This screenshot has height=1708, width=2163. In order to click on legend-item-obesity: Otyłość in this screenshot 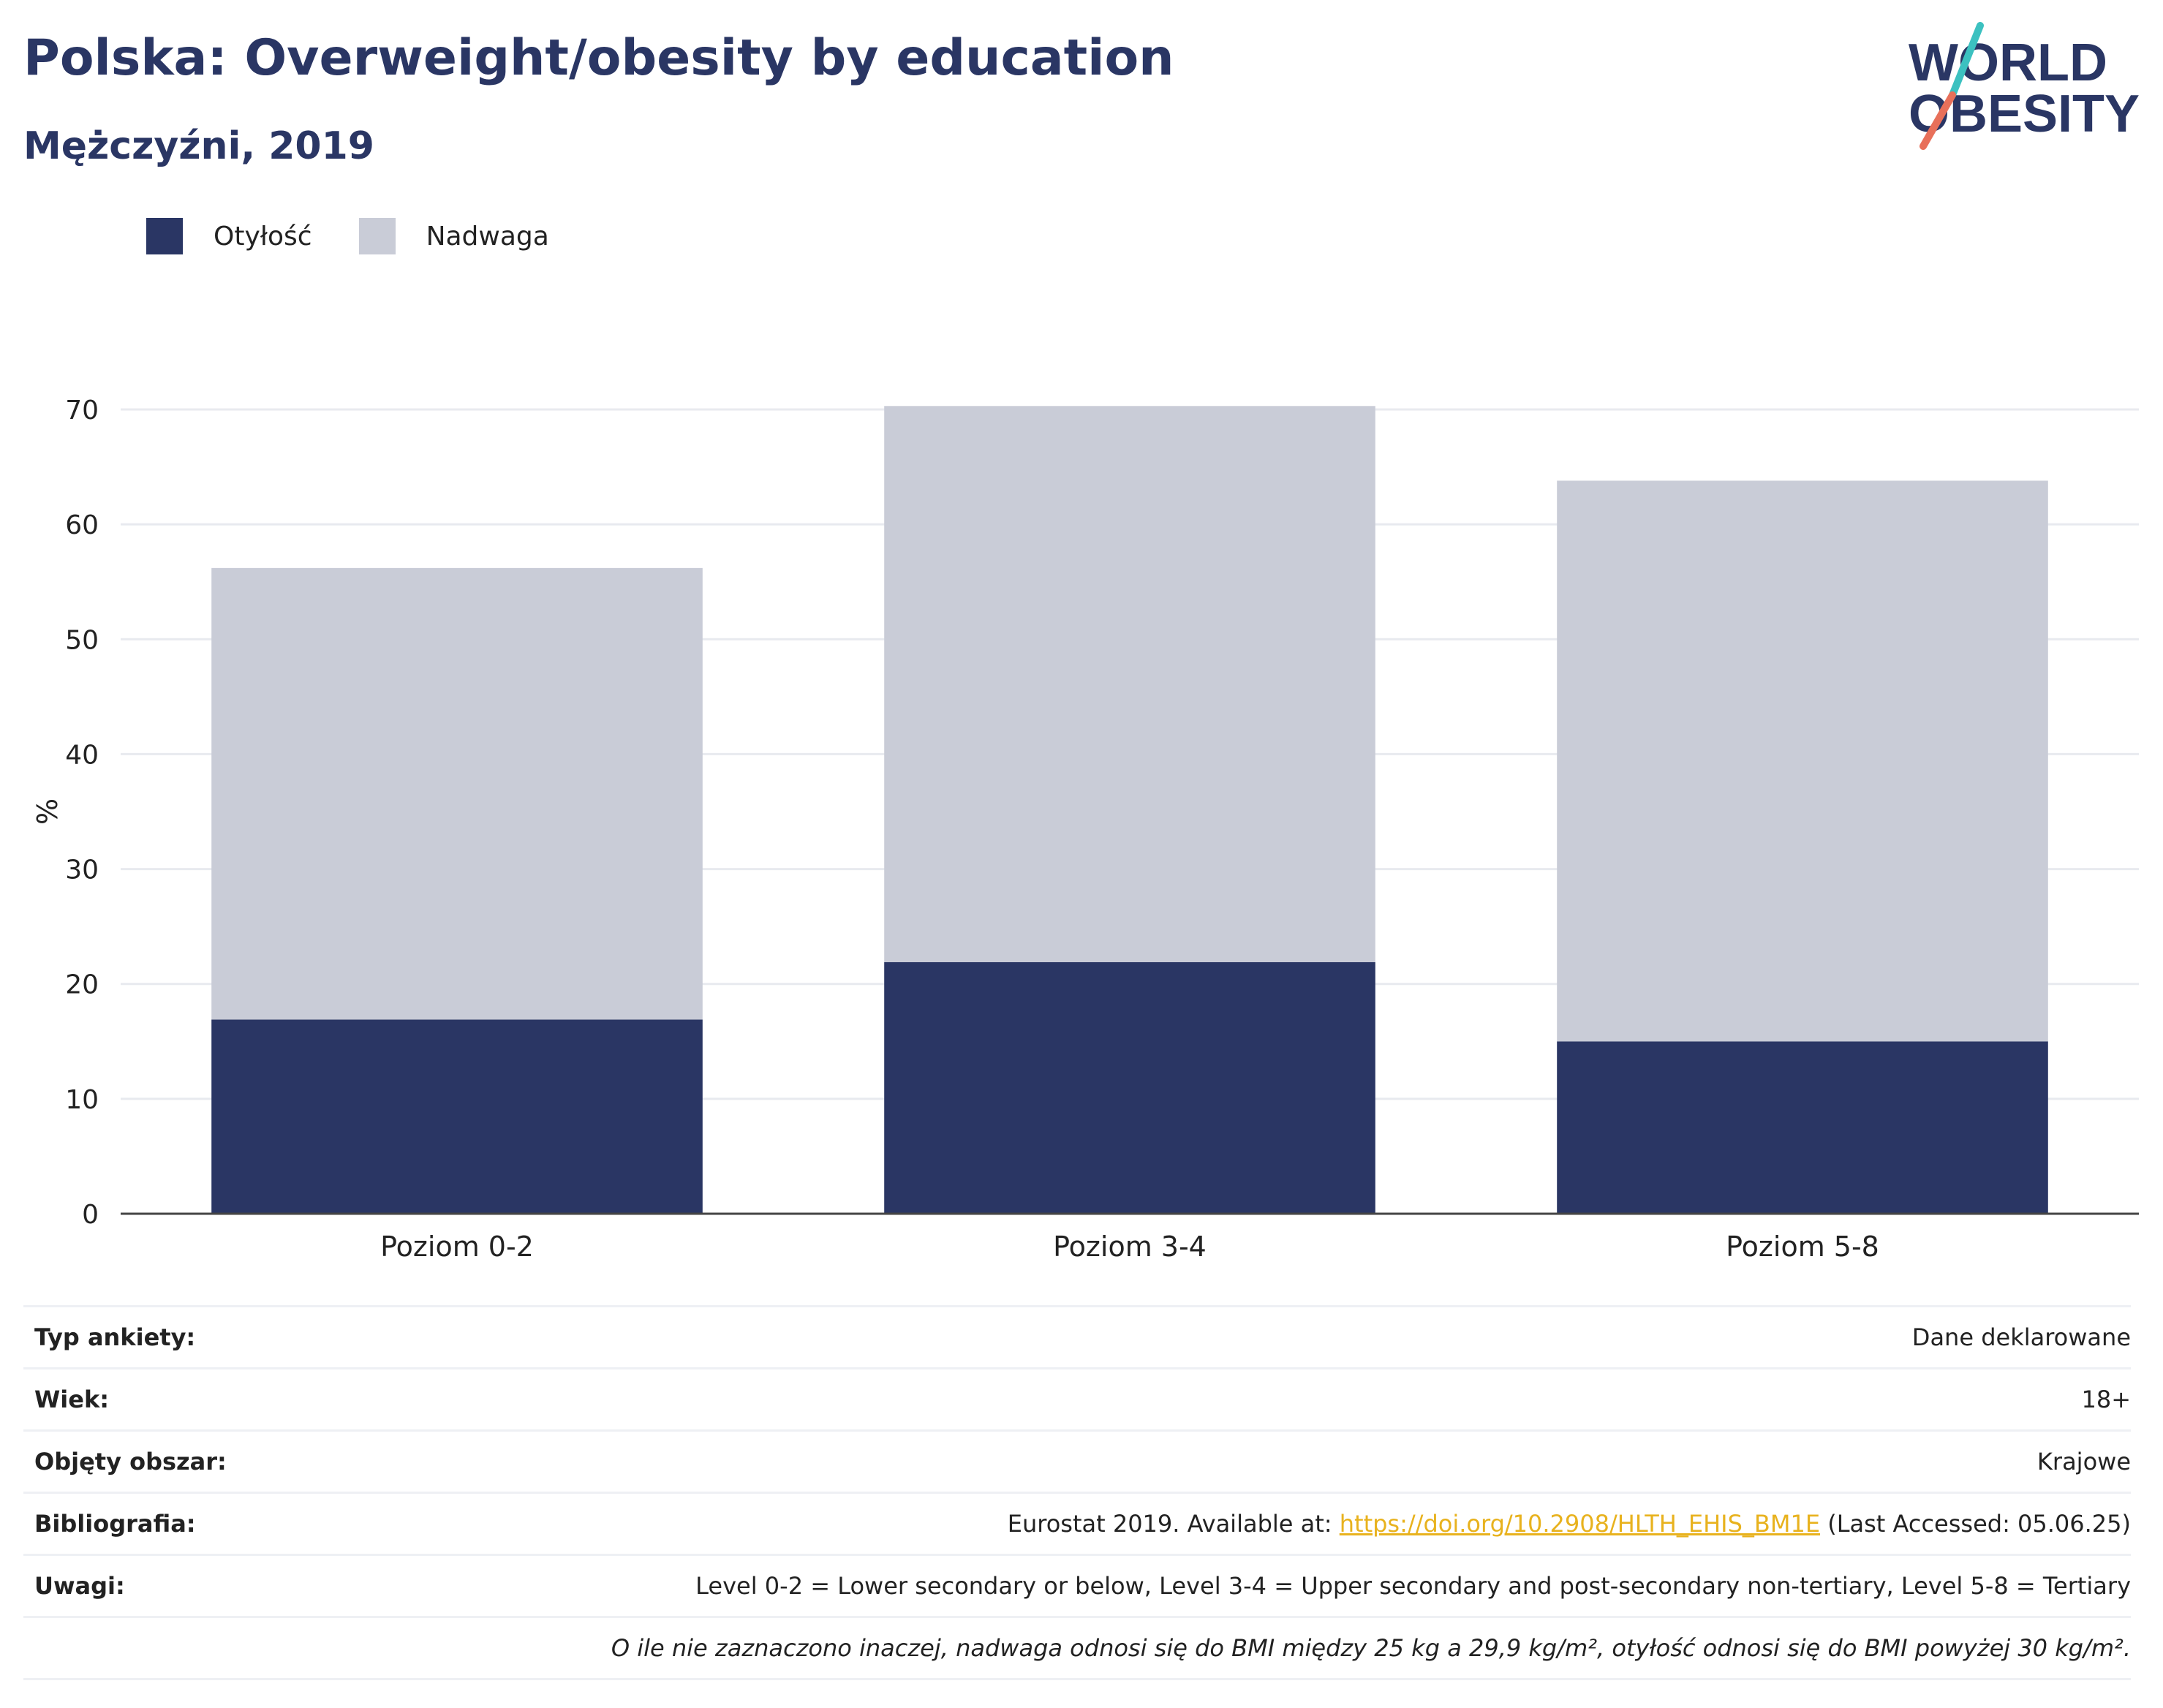, I will do `click(229, 236)`.